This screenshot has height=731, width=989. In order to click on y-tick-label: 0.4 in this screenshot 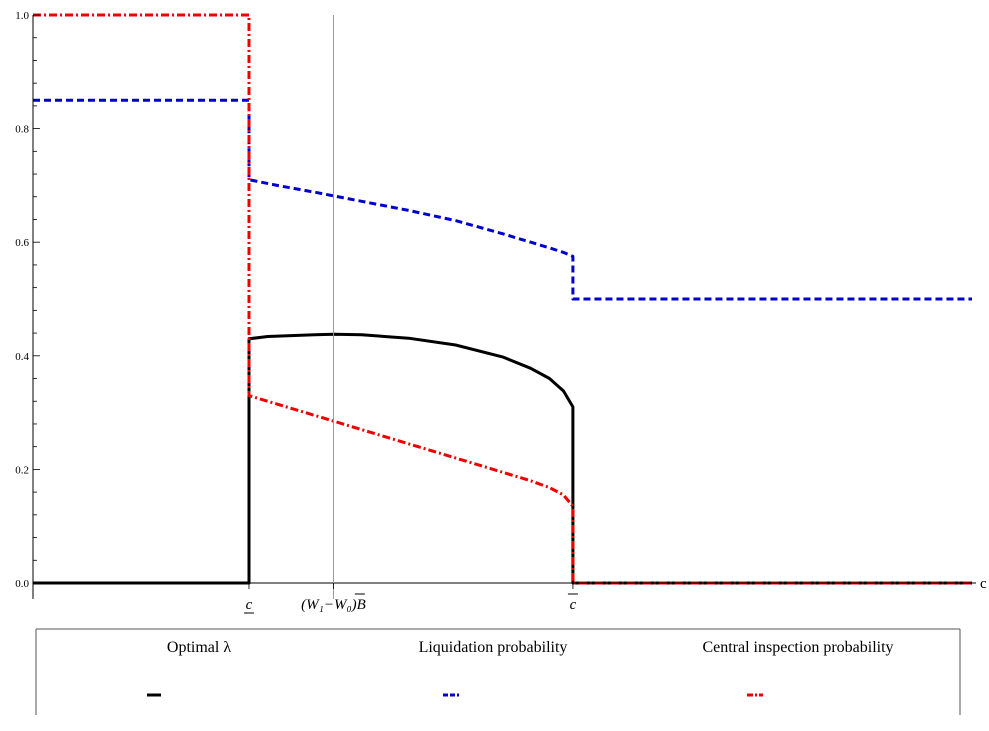, I will do `click(22, 357)`.